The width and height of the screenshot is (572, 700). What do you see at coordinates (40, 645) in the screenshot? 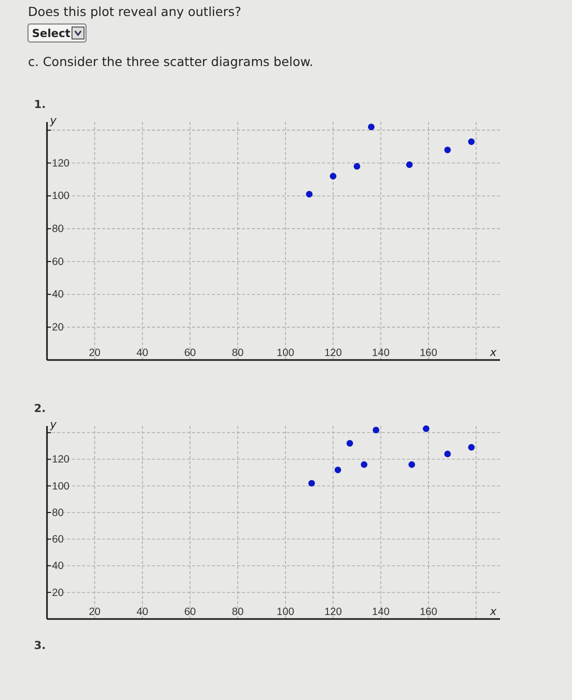
I see `text: 3.` at bounding box center [40, 645].